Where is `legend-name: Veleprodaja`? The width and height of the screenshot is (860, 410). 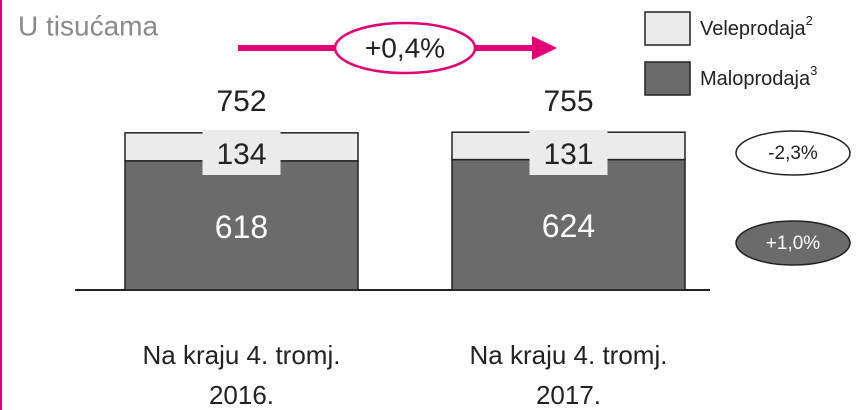 legend-name: Veleprodaja is located at coordinates (753, 29).